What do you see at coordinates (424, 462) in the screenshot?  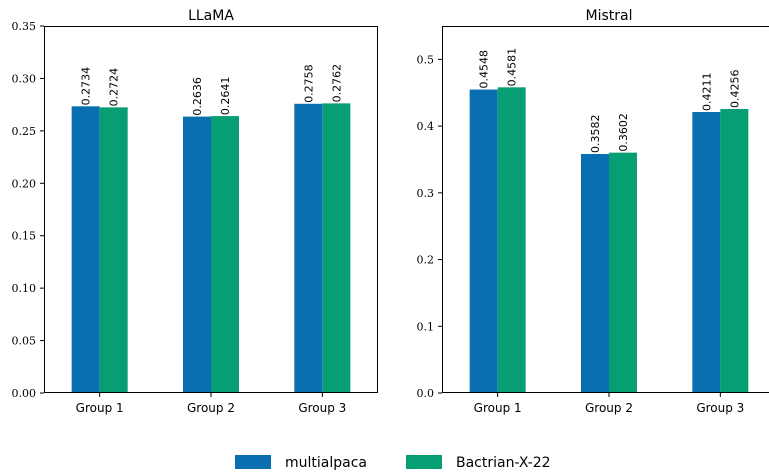 I see `legend-swatch-bactrian` at bounding box center [424, 462].